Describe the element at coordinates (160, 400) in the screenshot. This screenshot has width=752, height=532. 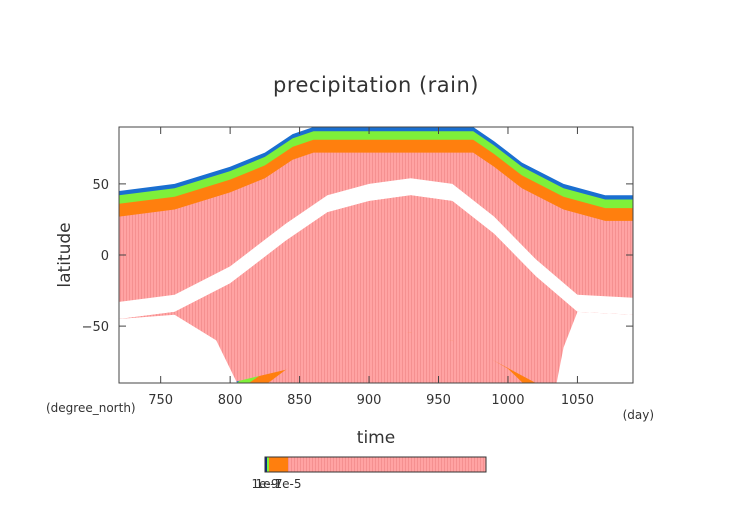
I see `x-tick-label: 750` at that location.